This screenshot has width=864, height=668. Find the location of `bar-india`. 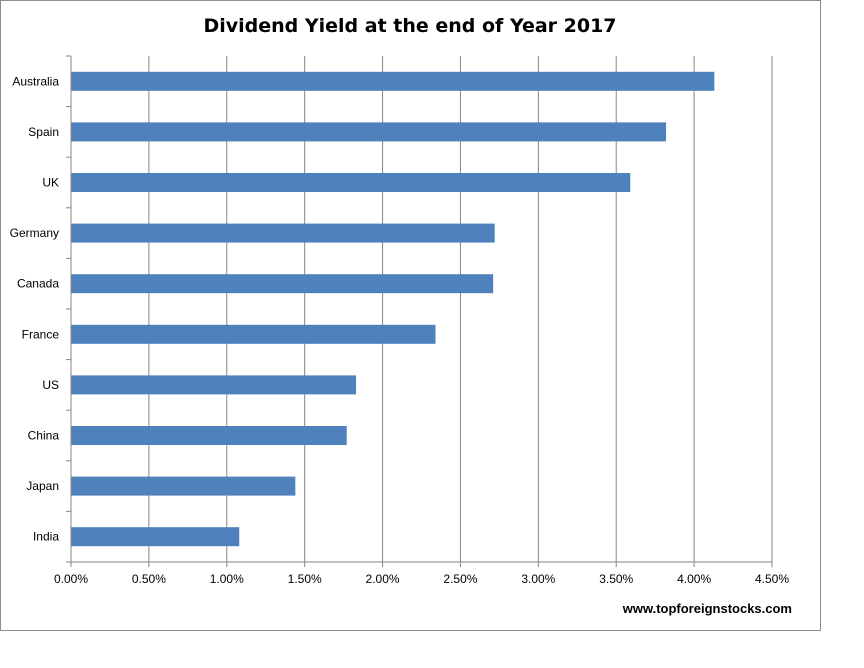

bar-india is located at coordinates (155, 537).